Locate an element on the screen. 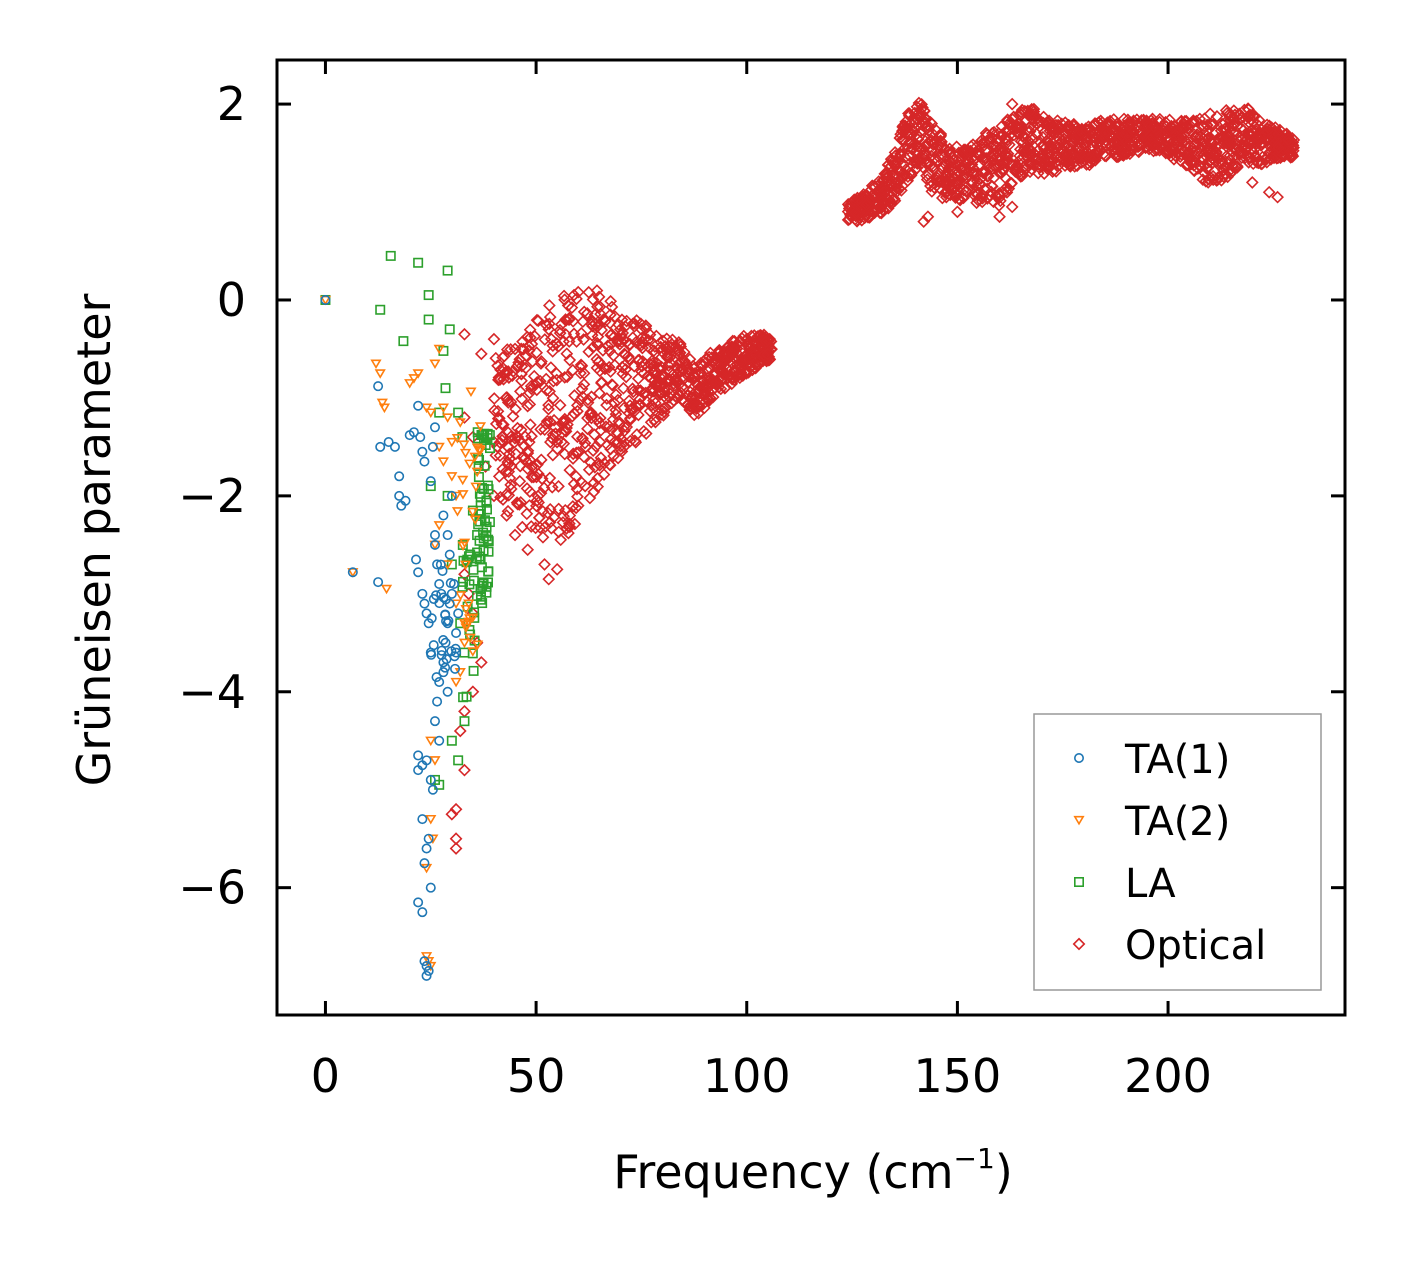  legend-marker-la is located at coordinates (1079, 881).